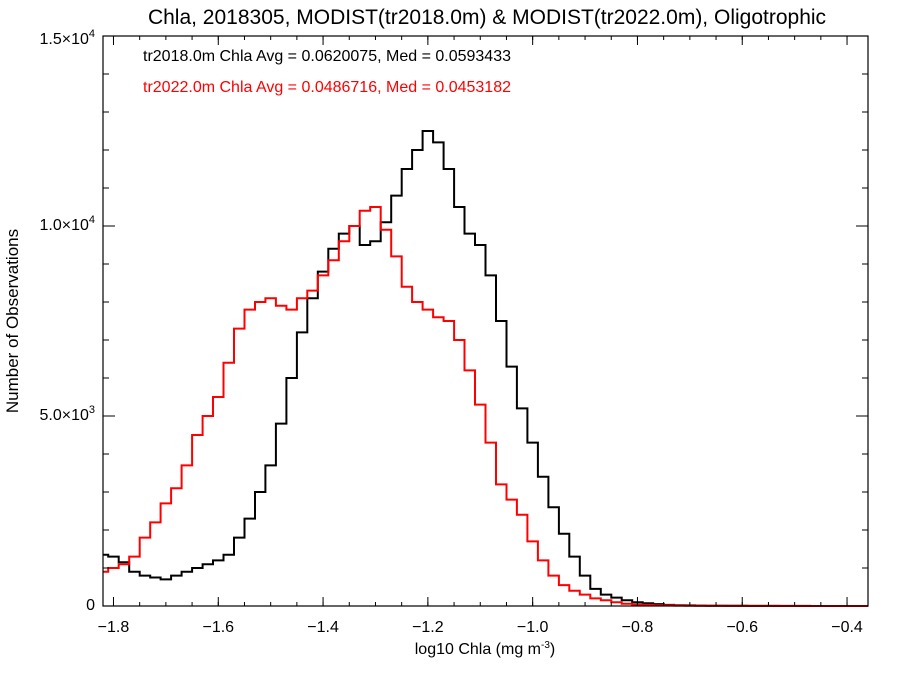 This screenshot has width=900, height=675. Describe the element at coordinates (428, 627) in the screenshot. I see `x-tick-label: −1.2` at that location.